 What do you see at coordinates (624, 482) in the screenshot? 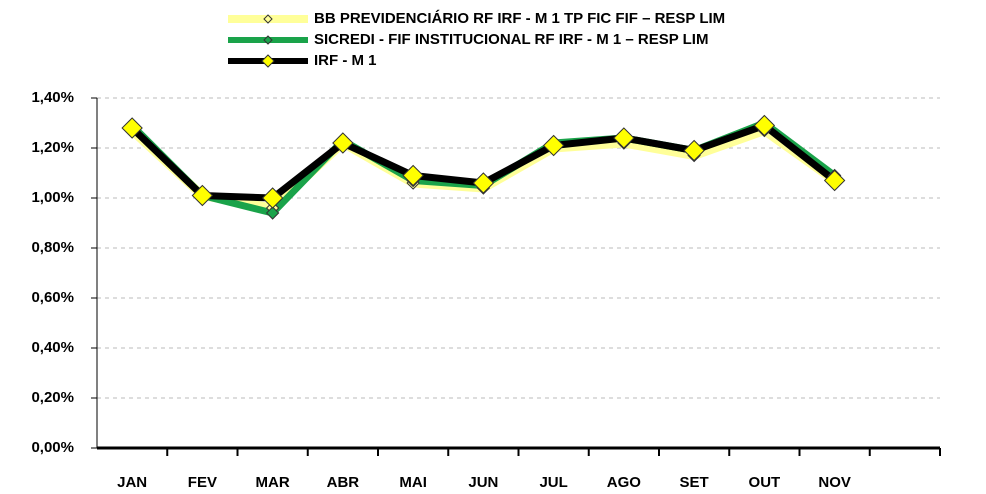
I see `x-tick-label: AGO` at bounding box center [624, 482].